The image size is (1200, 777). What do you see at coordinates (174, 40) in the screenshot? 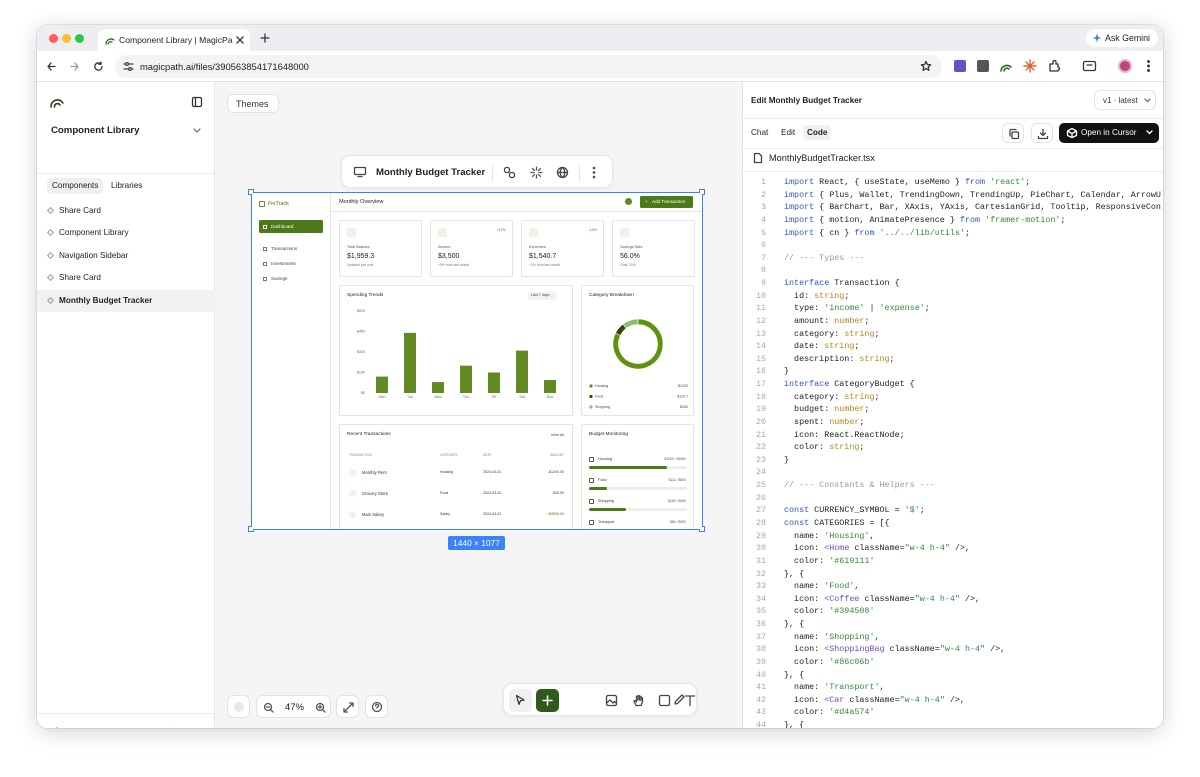
I see `active-tab: Component Library | MagicPa` at bounding box center [174, 40].